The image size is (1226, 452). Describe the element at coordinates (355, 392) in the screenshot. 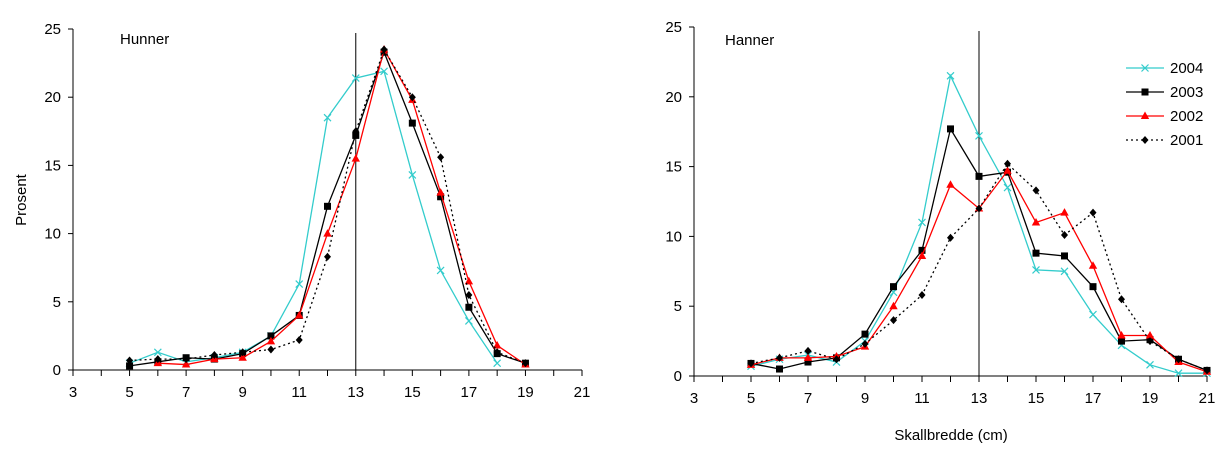

I see `x-tick-label: 13` at that location.